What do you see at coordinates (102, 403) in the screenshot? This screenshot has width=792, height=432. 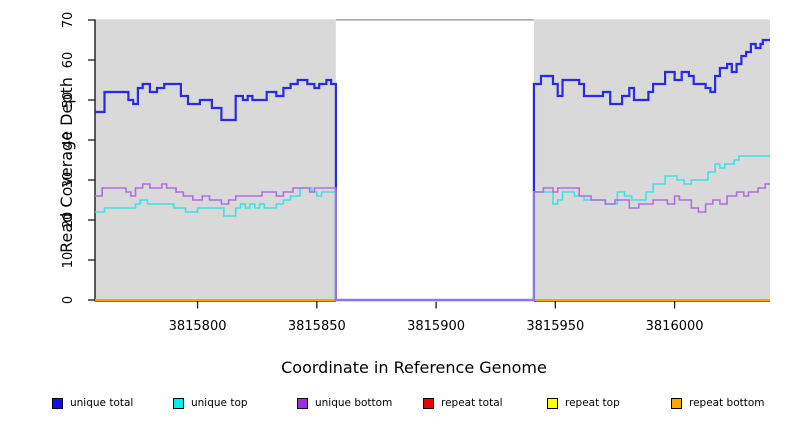 I see `legend-label: unique total` at bounding box center [102, 403].